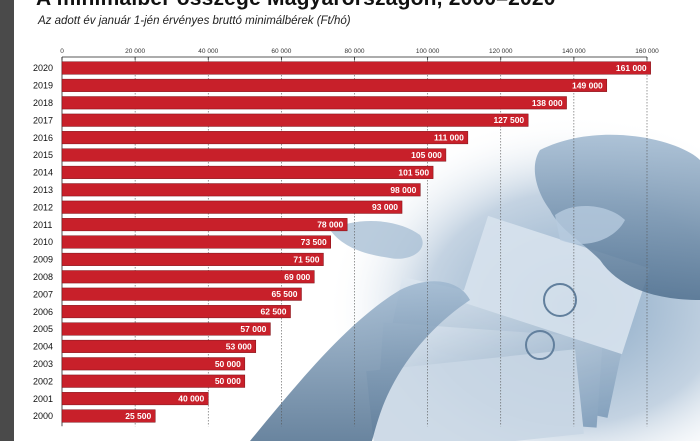 This screenshot has width=700, height=441. Describe the element at coordinates (138, 416) in the screenshot. I see `value-label: 25 500` at that location.